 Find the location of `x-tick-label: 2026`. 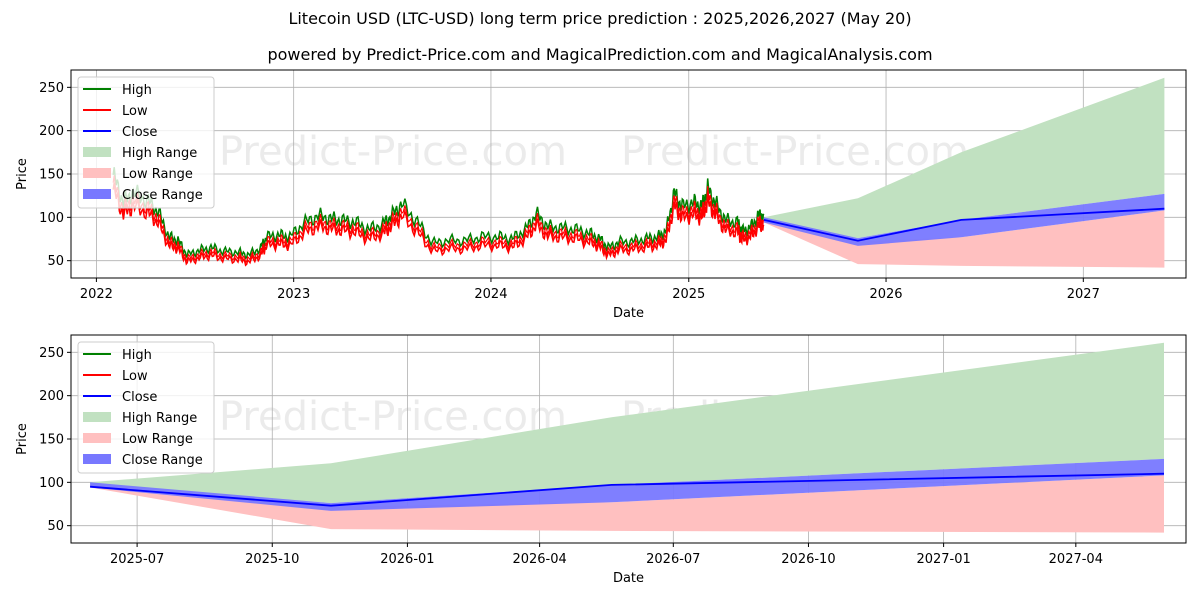

x-tick-label: 2026 is located at coordinates (885, 294).